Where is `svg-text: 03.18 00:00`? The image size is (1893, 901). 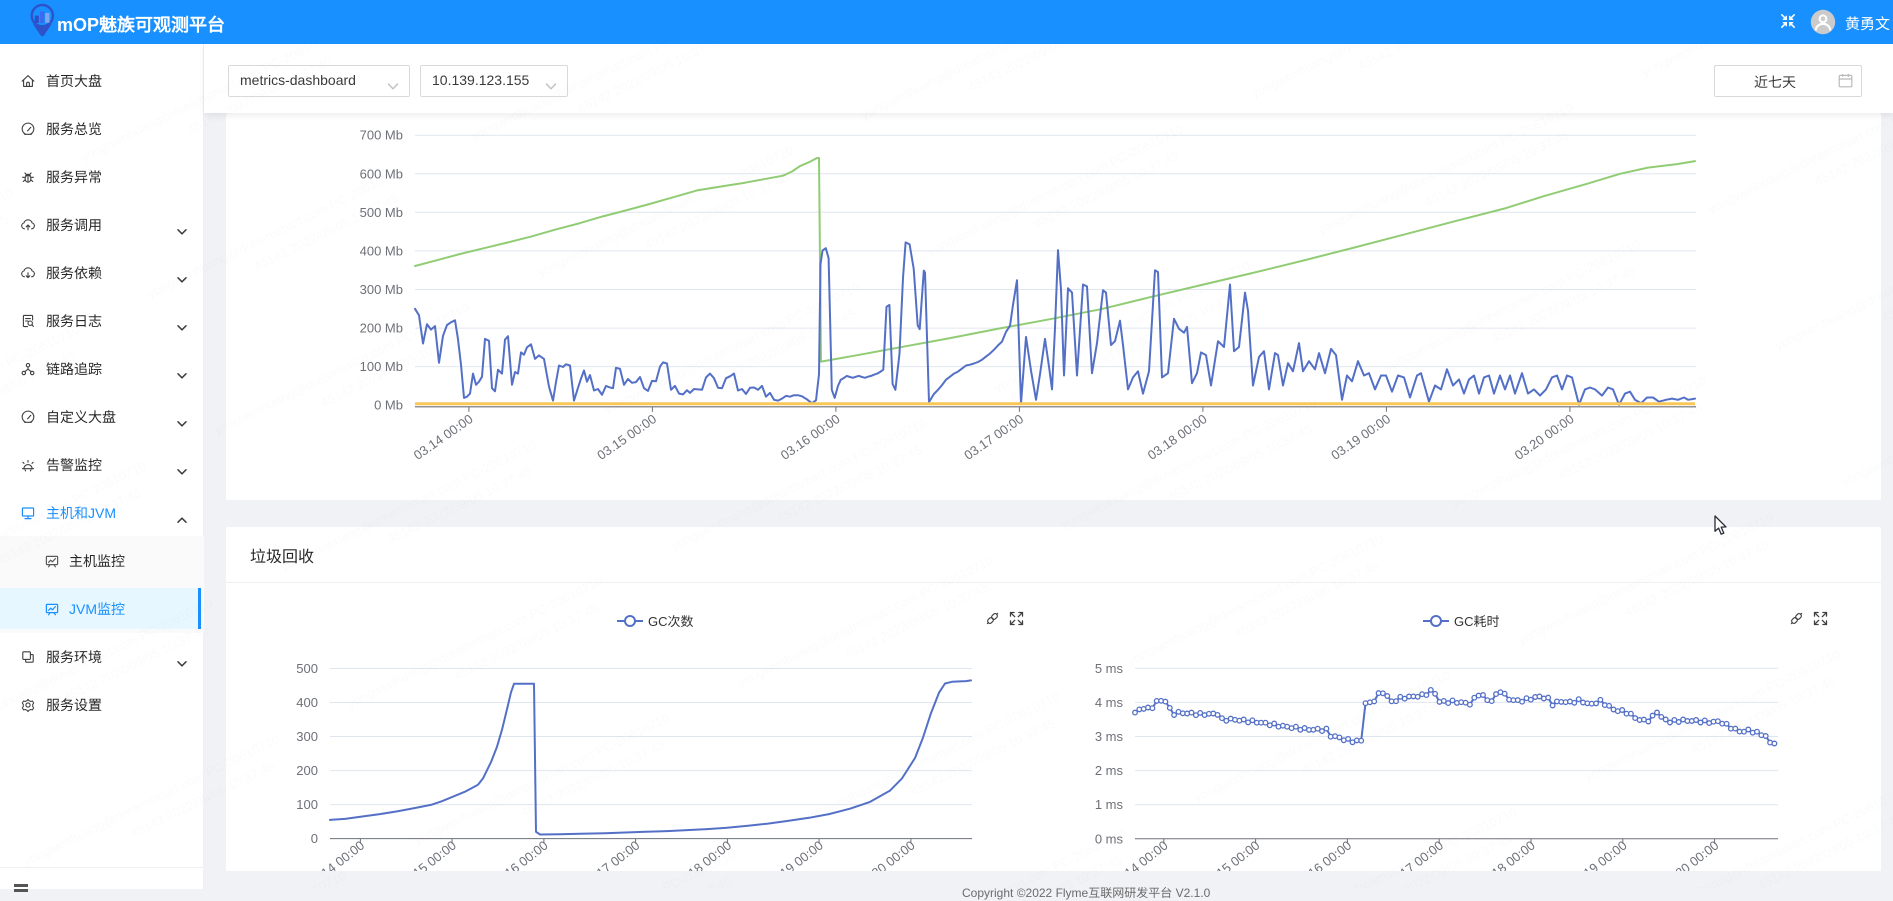 svg-text: 03.18 00:00 is located at coordinates (1177, 437).